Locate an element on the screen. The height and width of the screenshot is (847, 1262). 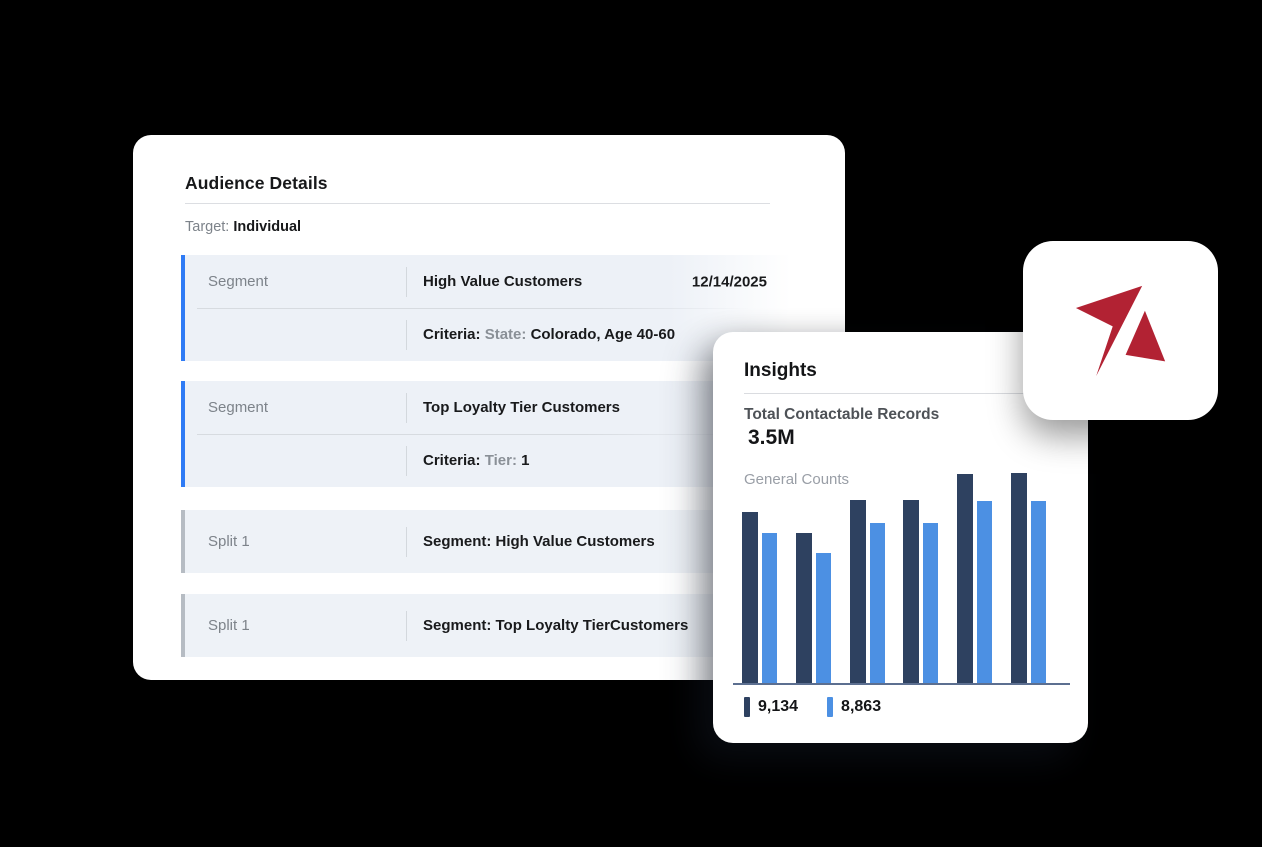
bar-chart is located at coordinates (901, 578).